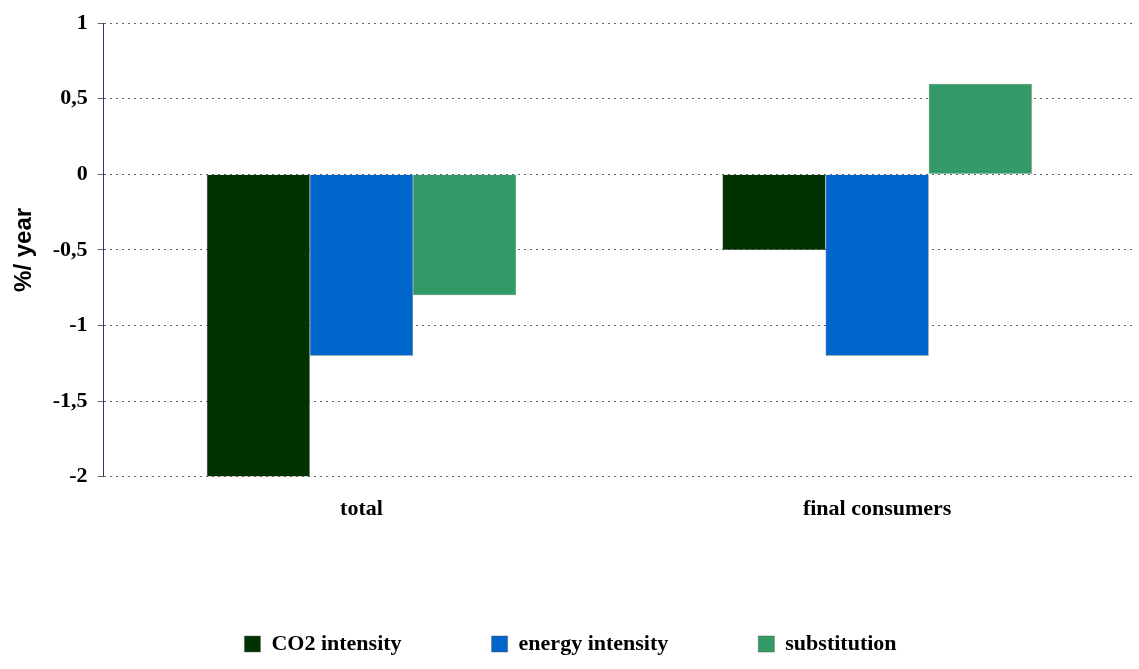 This screenshot has width=1139, height=669. Describe the element at coordinates (82, 21) in the screenshot. I see `y-tick-label: 1` at that location.